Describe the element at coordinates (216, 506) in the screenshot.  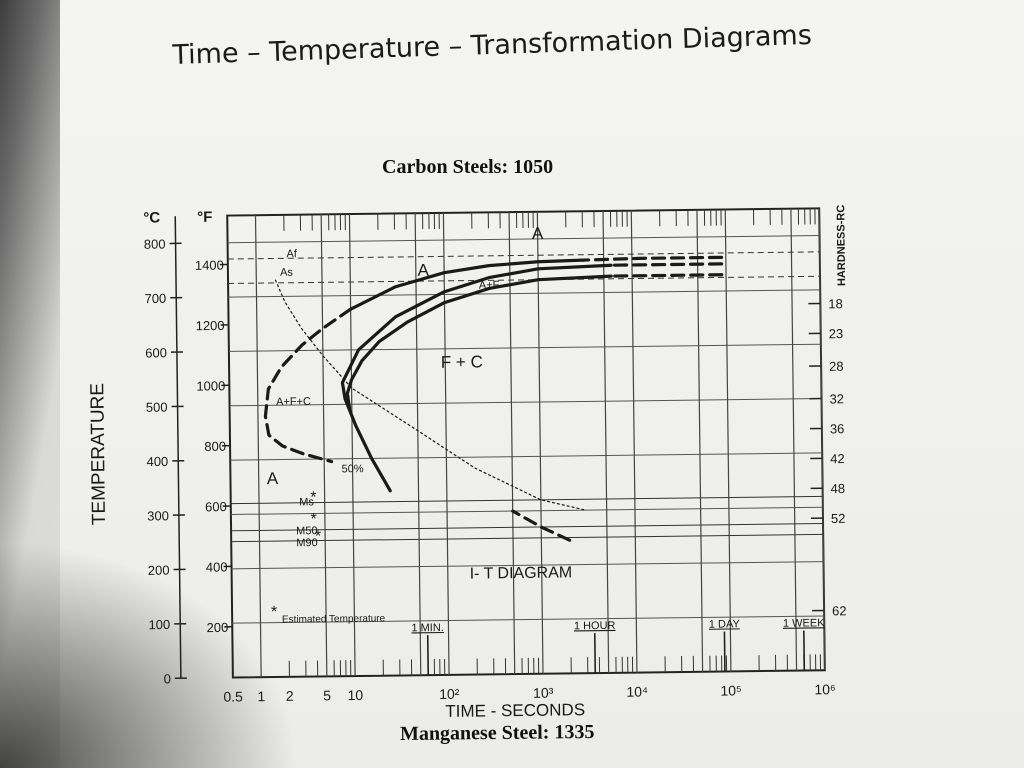
I see `fahrenheit-tick-label: 600` at that location.